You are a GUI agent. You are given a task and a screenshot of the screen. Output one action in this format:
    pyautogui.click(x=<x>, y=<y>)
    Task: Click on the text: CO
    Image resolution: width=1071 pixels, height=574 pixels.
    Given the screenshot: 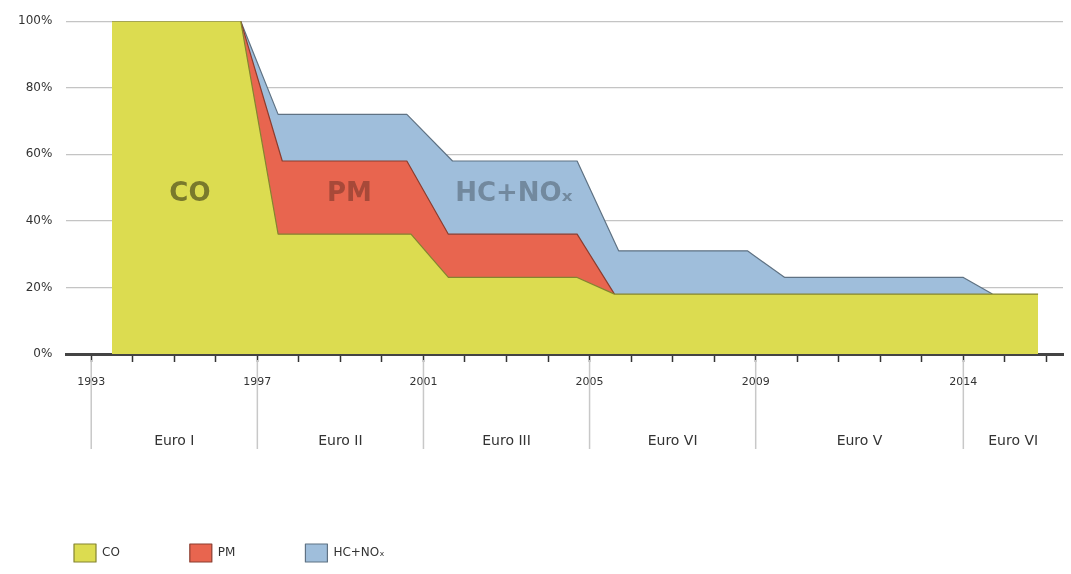 What is the action you would take?
    pyautogui.click(x=190, y=192)
    